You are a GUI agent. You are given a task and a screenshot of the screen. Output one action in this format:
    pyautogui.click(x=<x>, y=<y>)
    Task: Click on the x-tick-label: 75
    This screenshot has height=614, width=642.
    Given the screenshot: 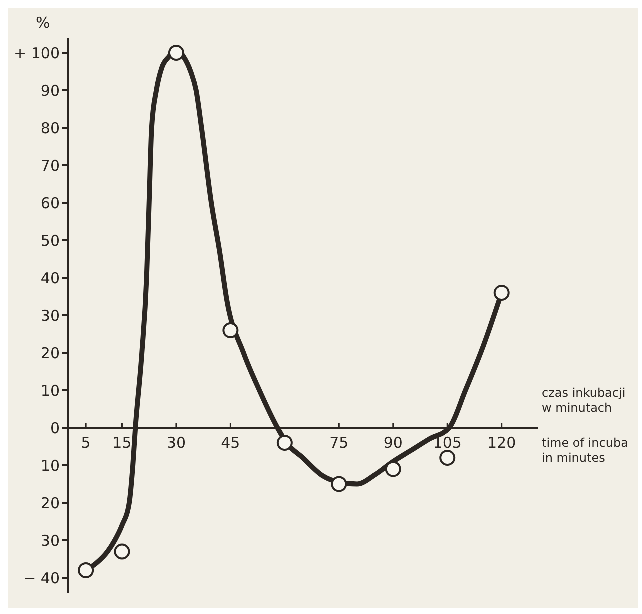 What is the action you would take?
    pyautogui.click(x=339, y=443)
    